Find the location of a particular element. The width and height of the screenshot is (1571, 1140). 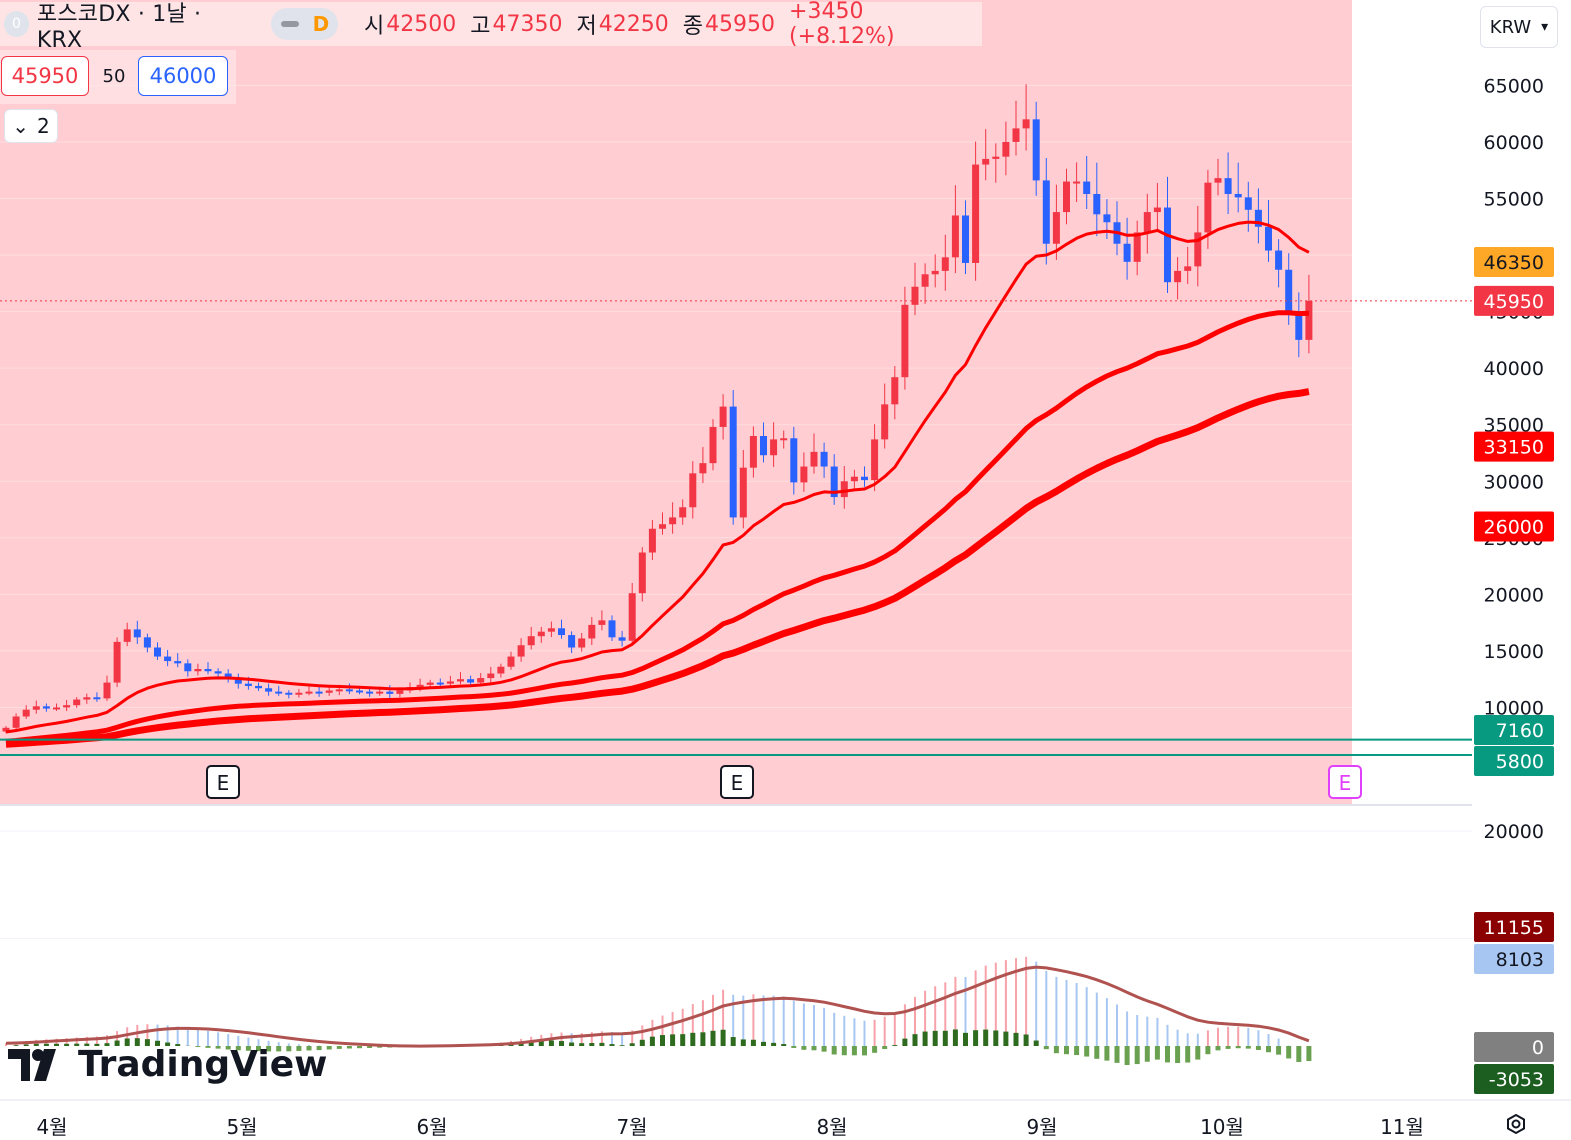

macd-signal-line is located at coordinates (657, 1006).